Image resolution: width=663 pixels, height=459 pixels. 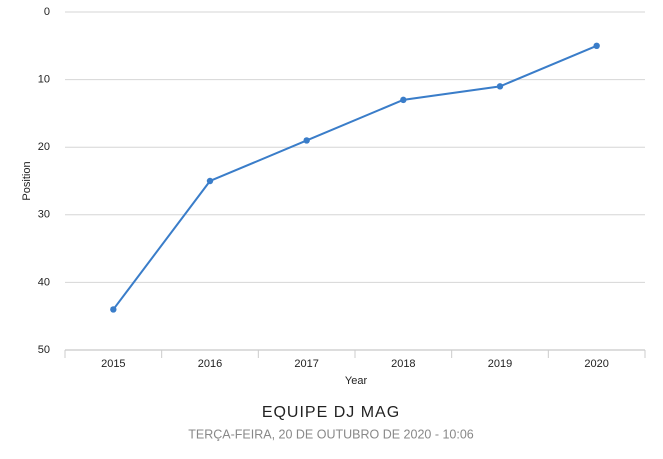 I want to click on x-tick-label: 2019, so click(x=500, y=364).